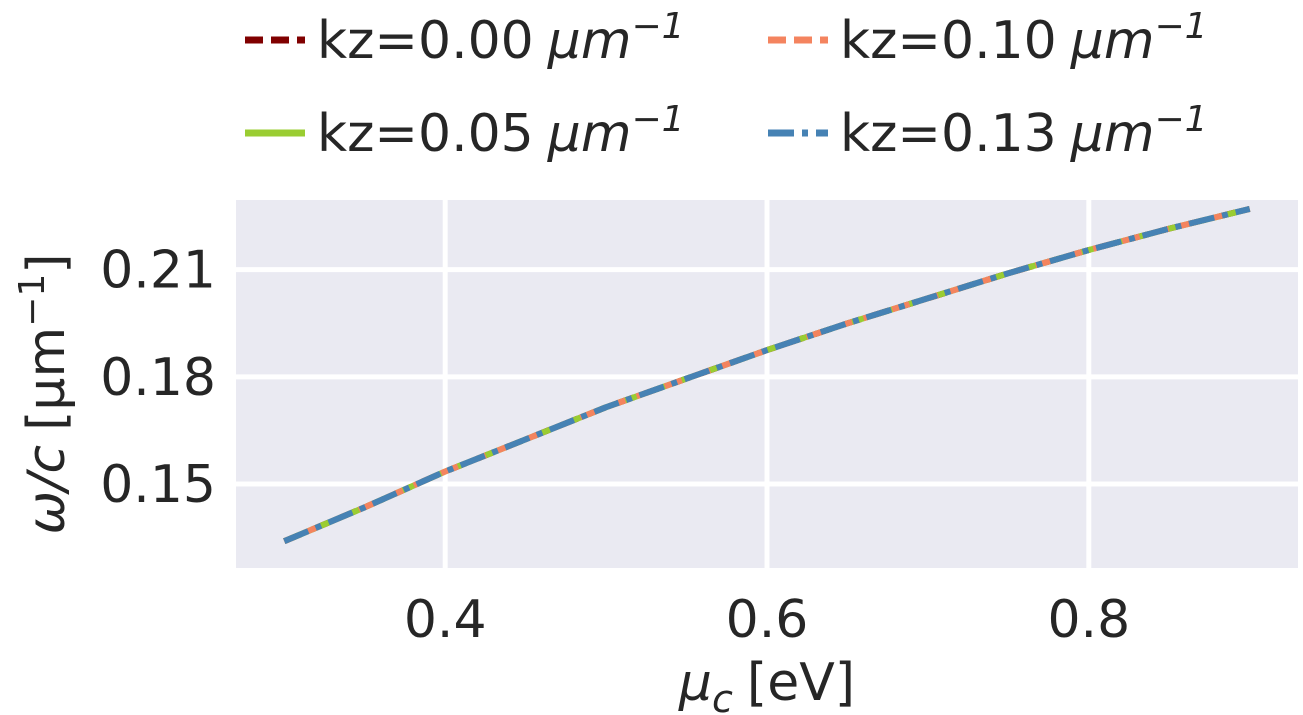 This screenshot has height=715, width=1303. I want to click on legend-series-name: kz=0.13, so click(948, 134).